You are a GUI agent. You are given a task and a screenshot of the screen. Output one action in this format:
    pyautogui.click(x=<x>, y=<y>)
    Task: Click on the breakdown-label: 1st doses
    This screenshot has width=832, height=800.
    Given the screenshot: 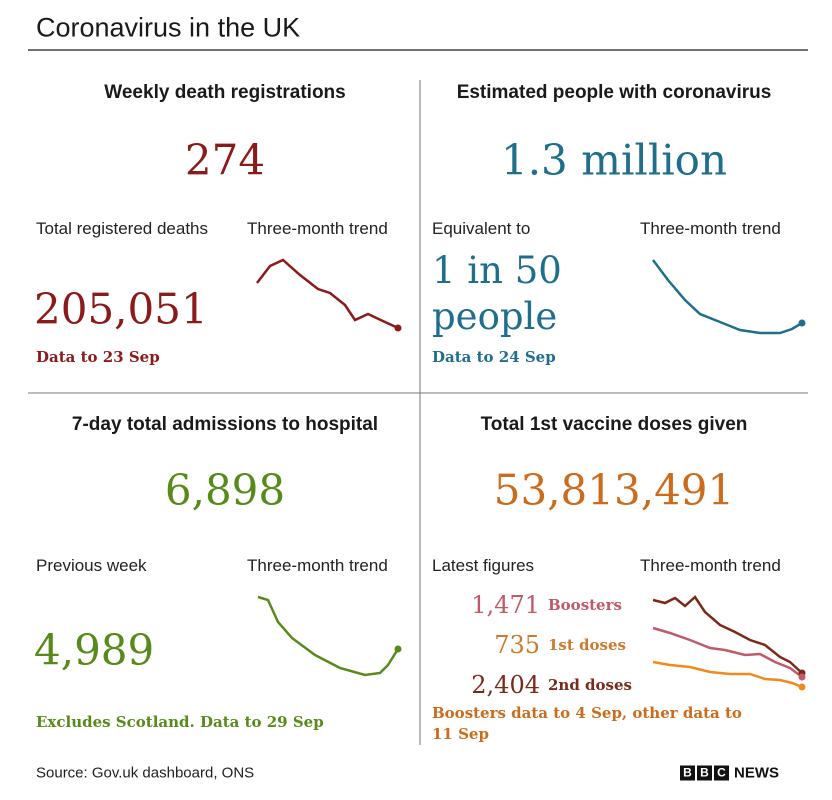 What is the action you would take?
    pyautogui.click(x=587, y=645)
    